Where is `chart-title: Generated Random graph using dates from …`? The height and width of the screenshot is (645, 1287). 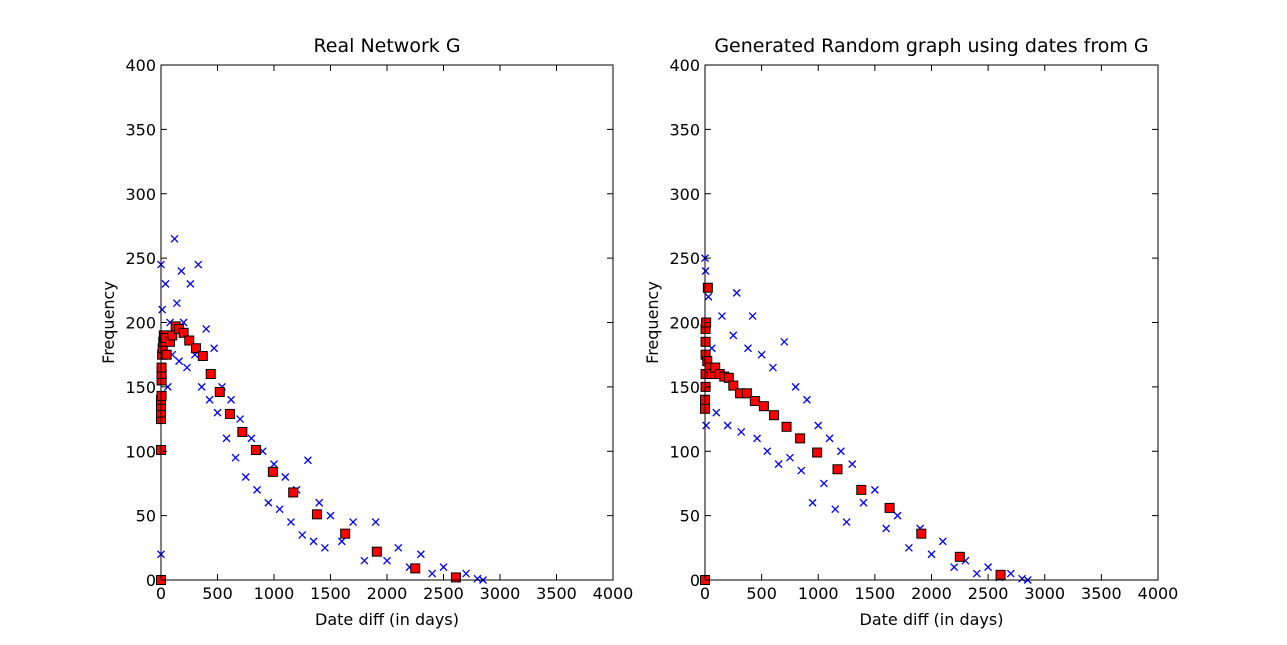
chart-title: Generated Random graph using dates from … is located at coordinates (931, 46).